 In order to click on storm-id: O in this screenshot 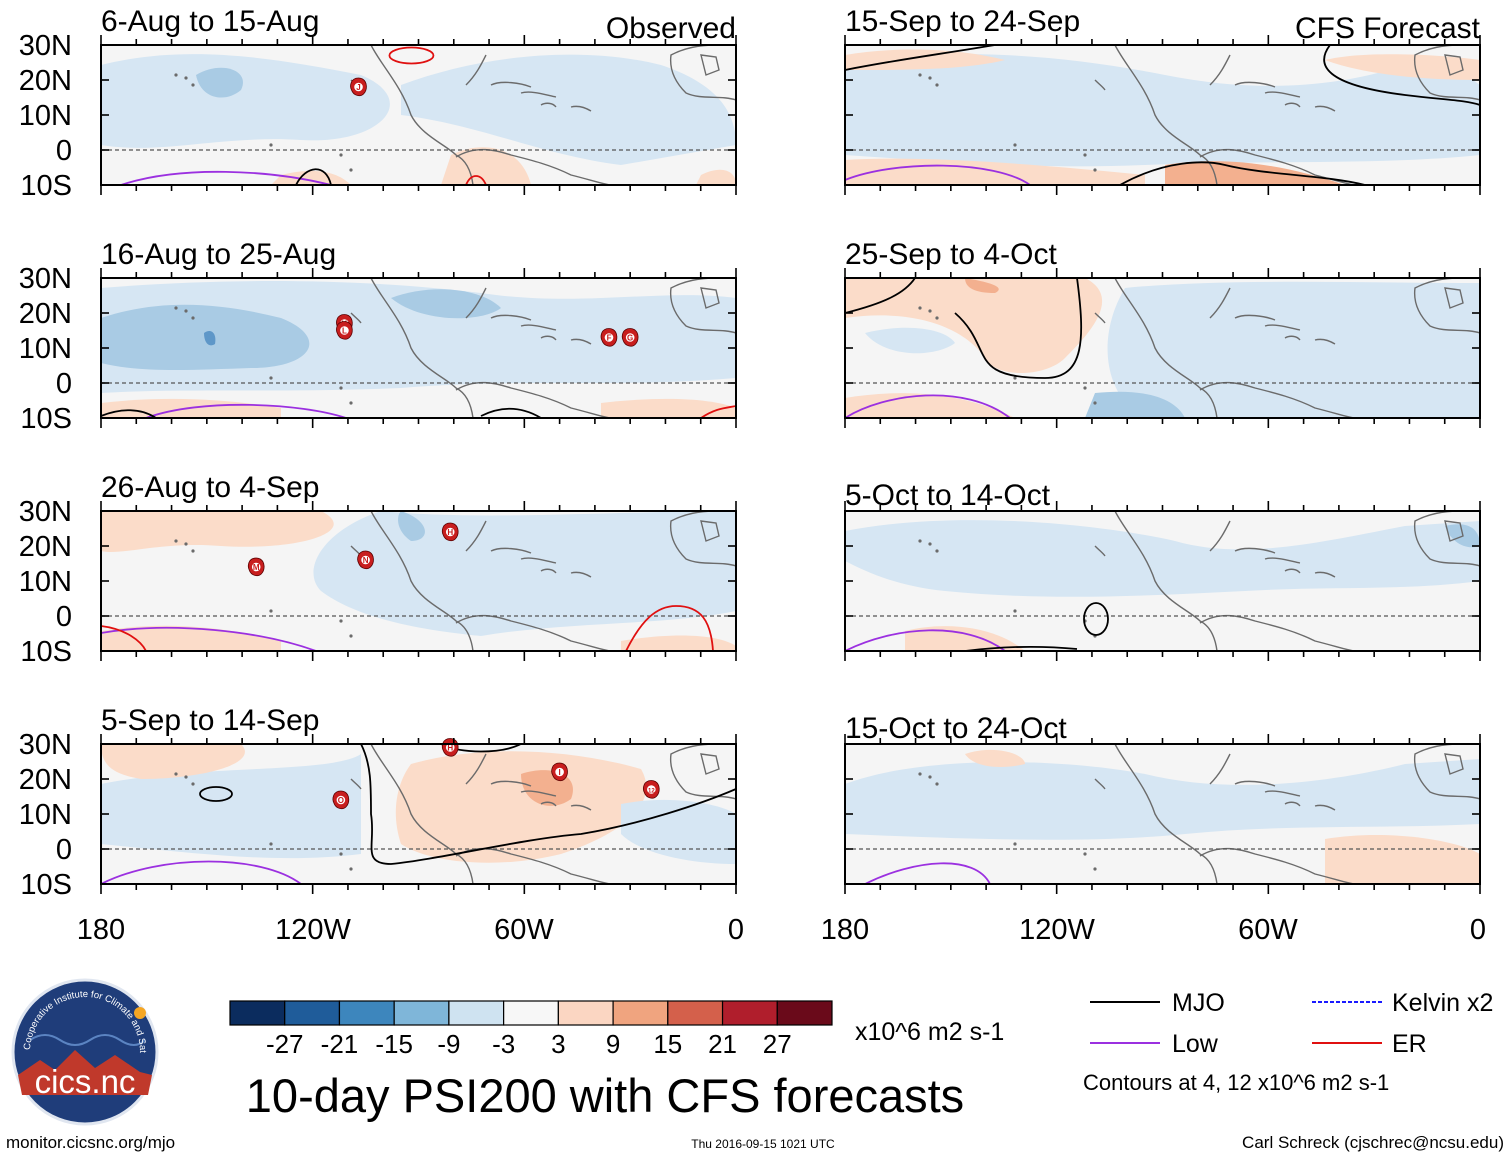, I will do `click(341, 800)`.